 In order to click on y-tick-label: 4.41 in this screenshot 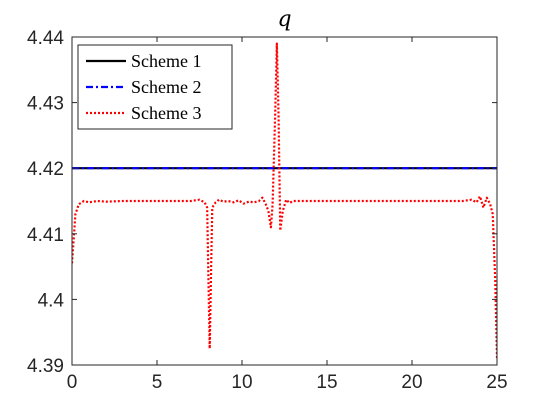, I will do `click(45, 235)`.